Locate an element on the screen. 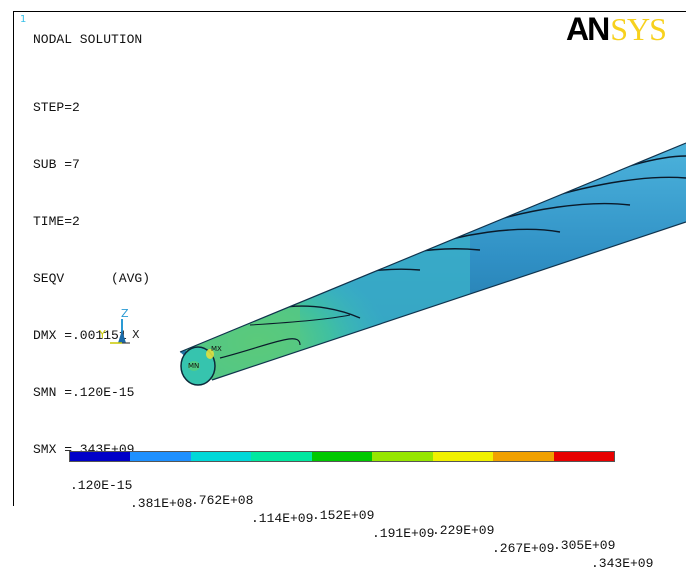 The width and height of the screenshot is (686, 586). min-stress-spot is located at coordinates (194, 366).